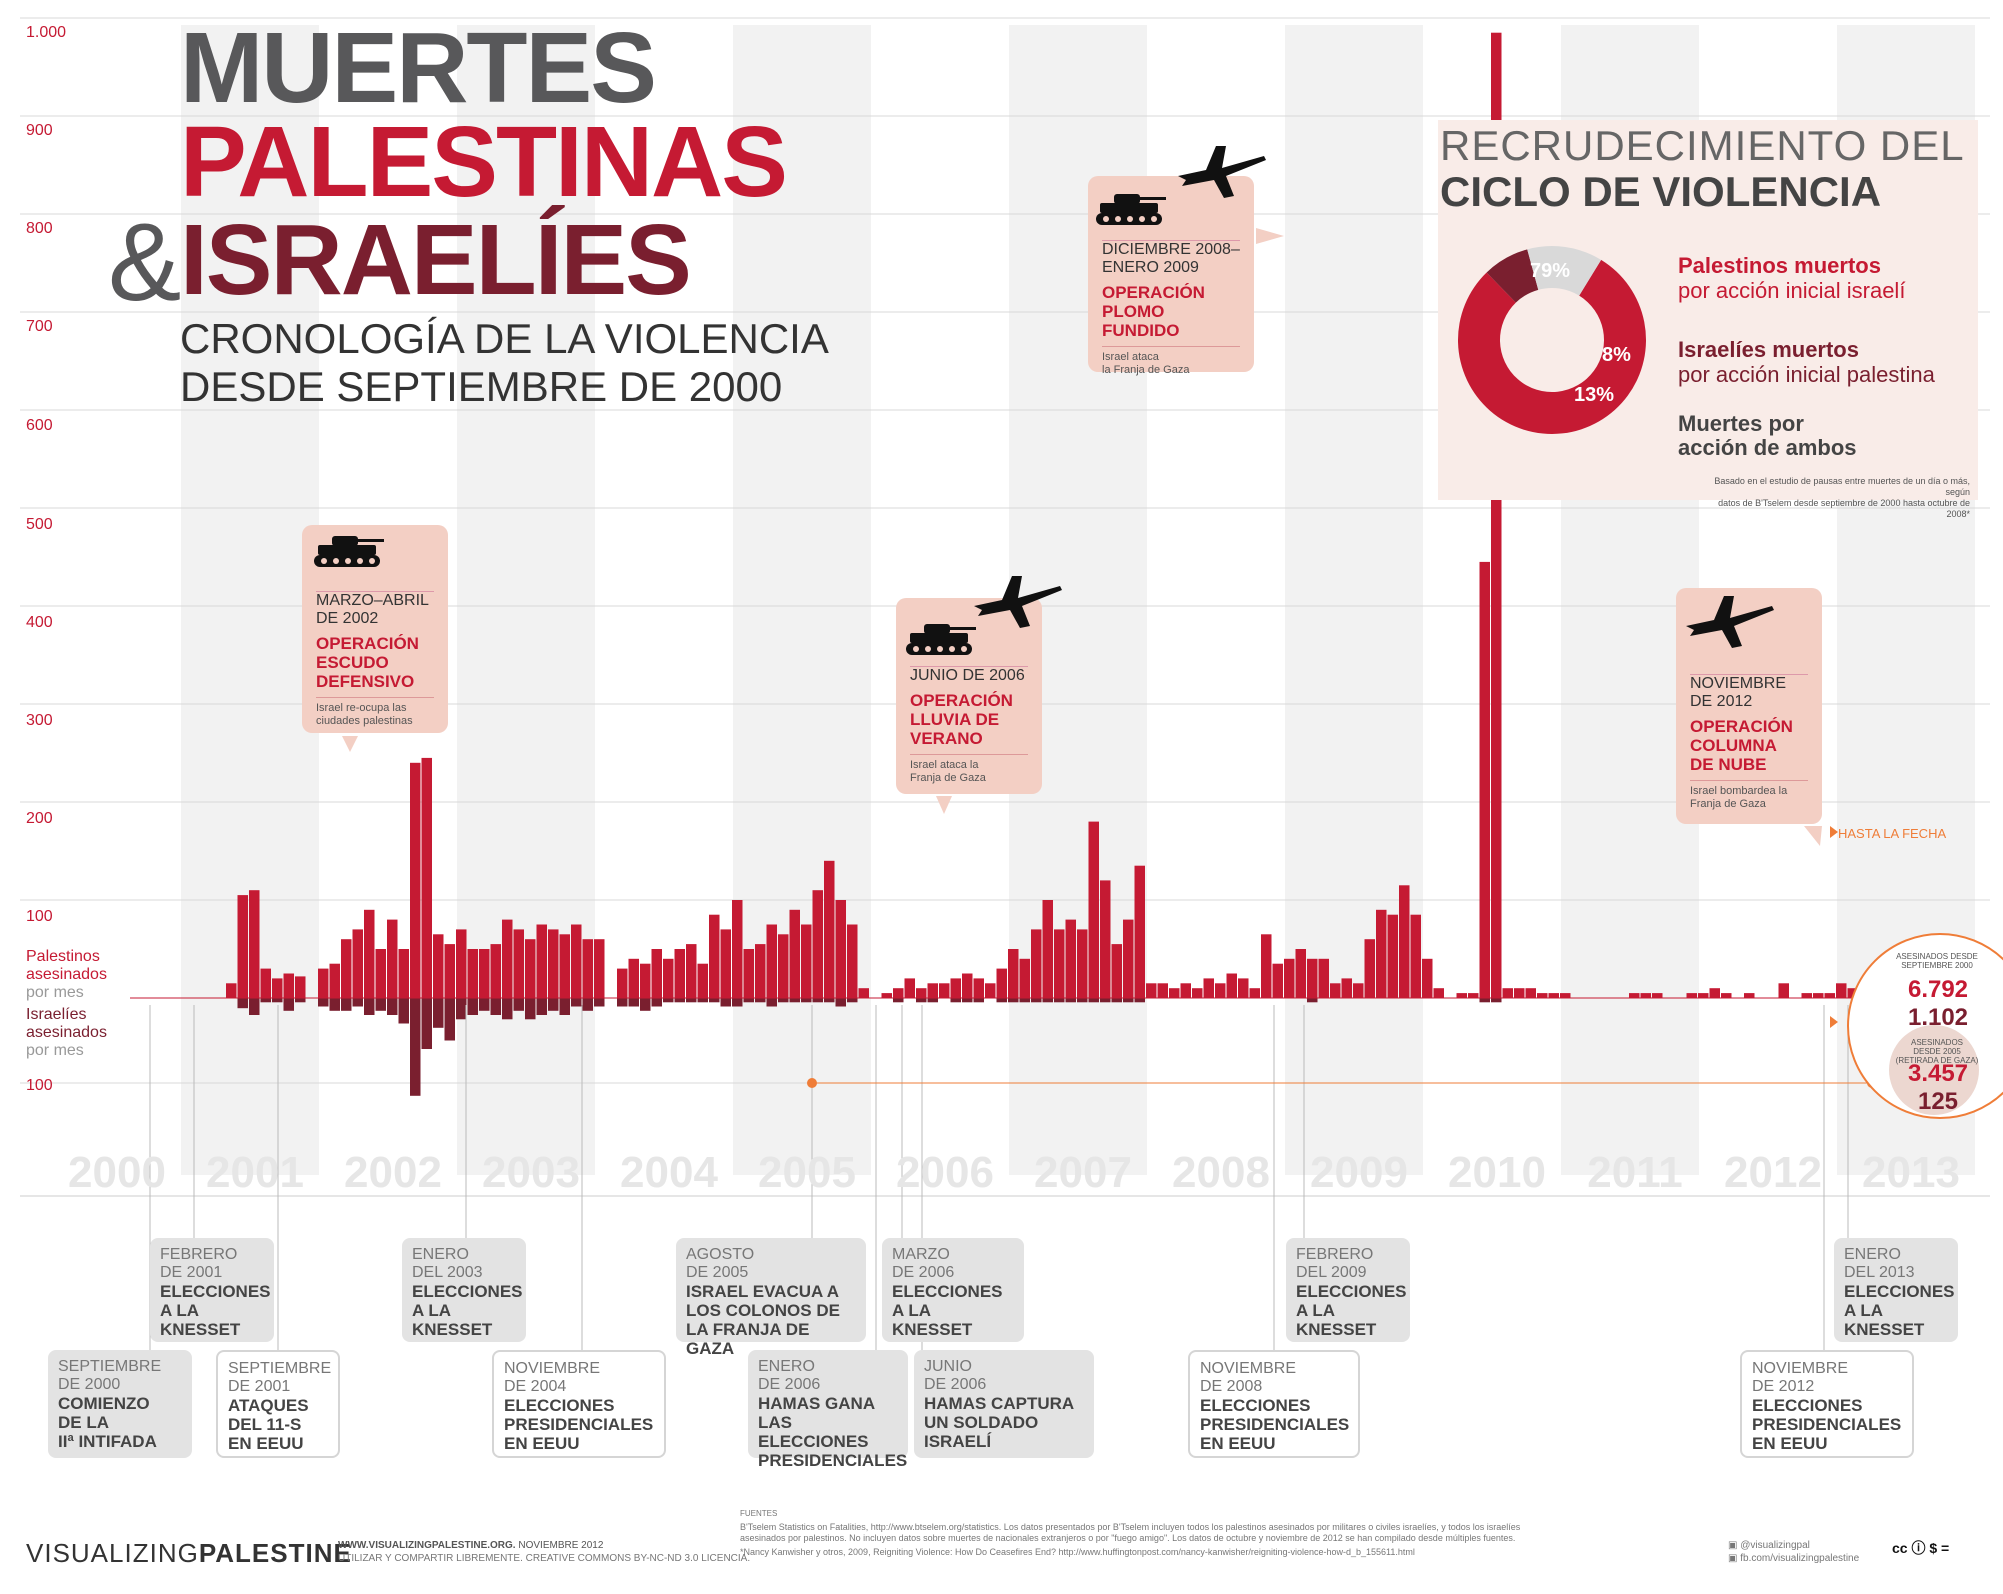 This screenshot has height=1594, width=2003. I want to click on total-israelis-2000: 1.102, so click(1938, 1017).